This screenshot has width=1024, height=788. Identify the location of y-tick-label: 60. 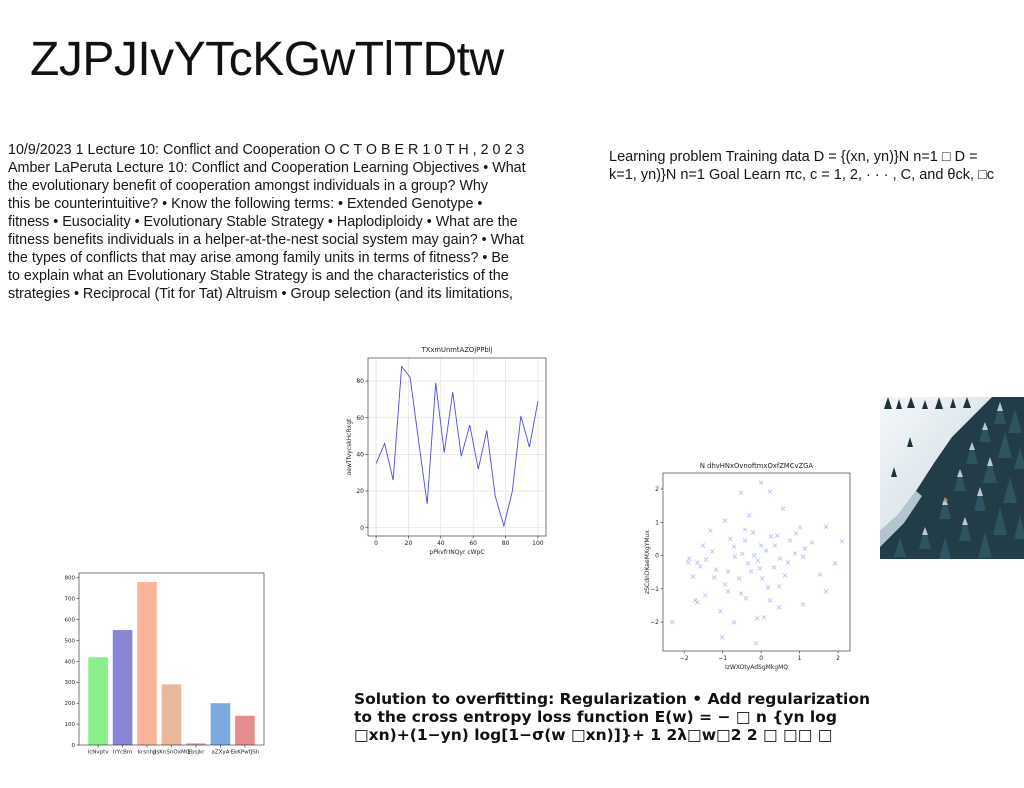
(360, 418).